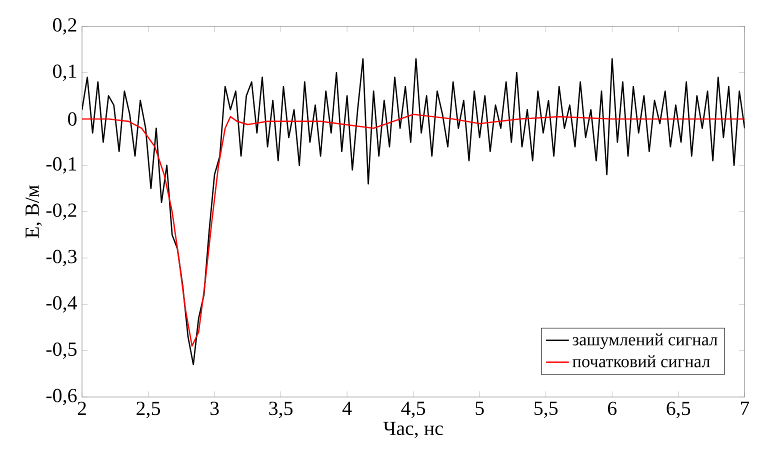  What do you see at coordinates (641, 361) in the screenshot?
I see `legend-label: початковий сигнал` at bounding box center [641, 361].